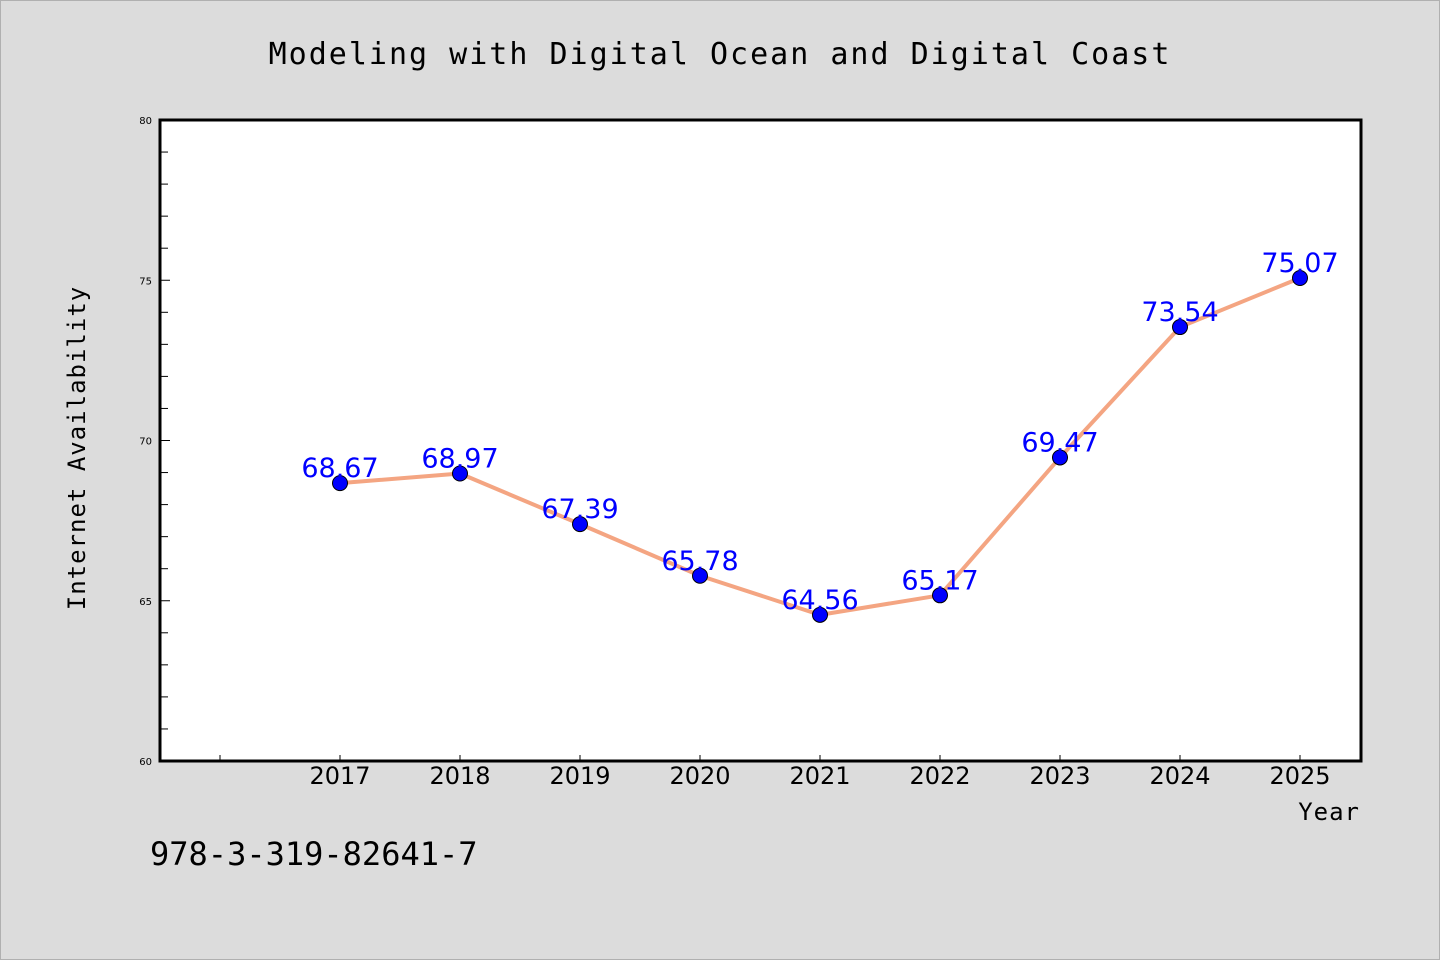 Image resolution: width=1440 pixels, height=960 pixels. Describe the element at coordinates (314, 854) in the screenshot. I see `isbn-annotation: 978-3-319-82641-7` at that location.